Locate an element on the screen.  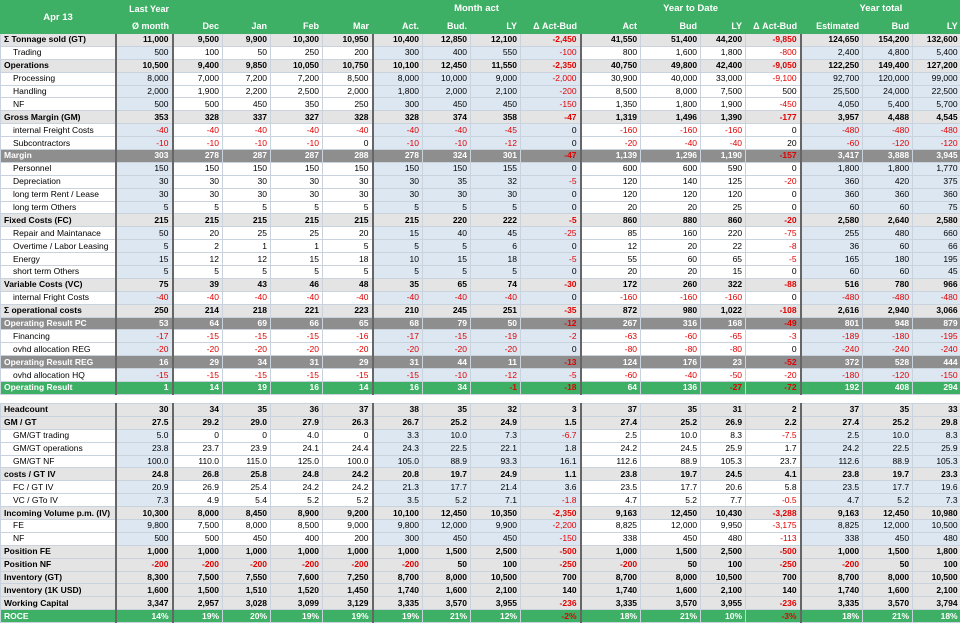
cell: 21.3 is located at coordinates (397, 487).